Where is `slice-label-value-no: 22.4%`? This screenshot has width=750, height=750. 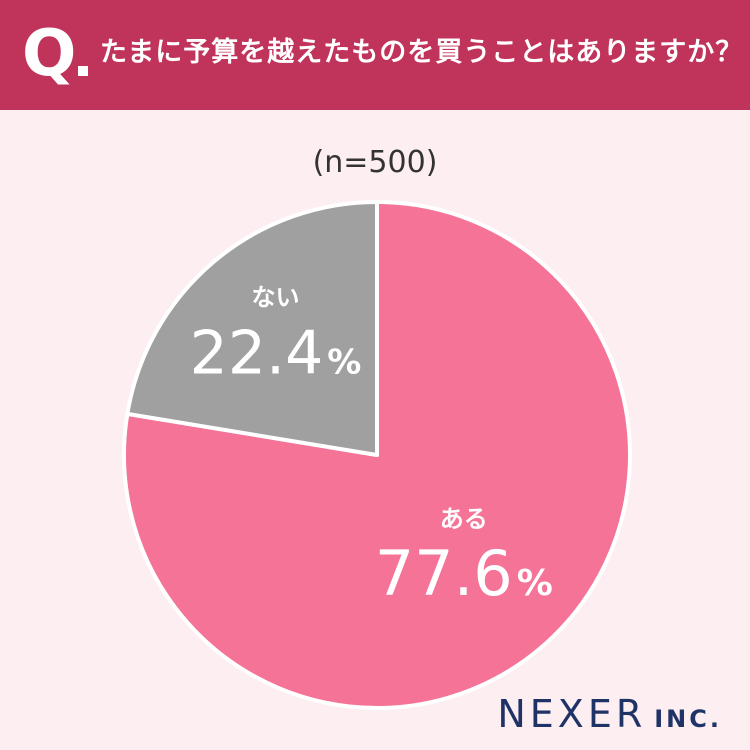 slice-label-value-no: 22.4% is located at coordinates (276, 353).